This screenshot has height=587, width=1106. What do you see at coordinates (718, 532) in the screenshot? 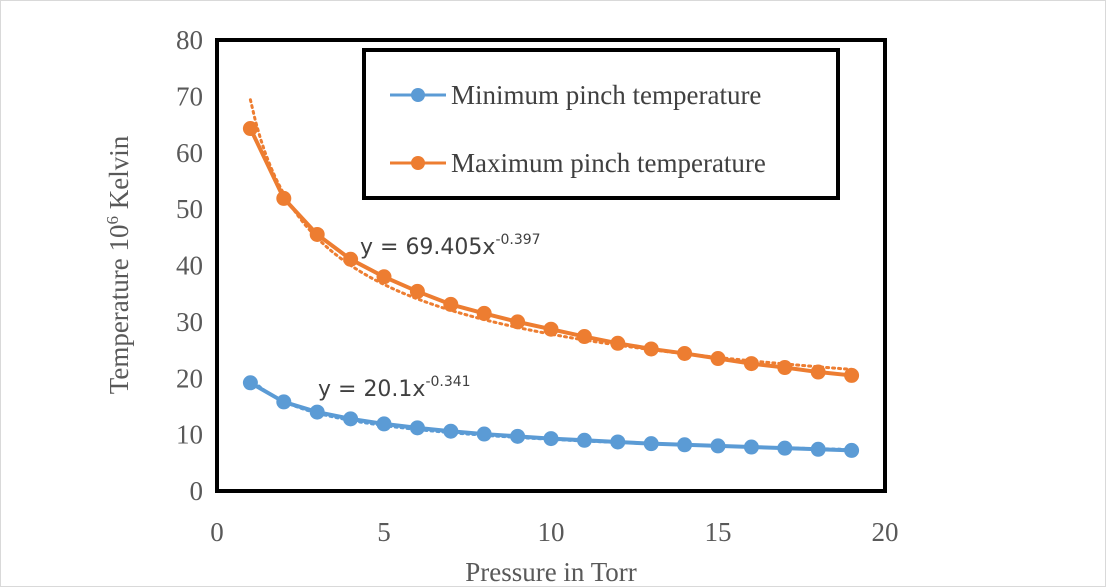
I see `x-tick-label-15: 15` at bounding box center [718, 532].